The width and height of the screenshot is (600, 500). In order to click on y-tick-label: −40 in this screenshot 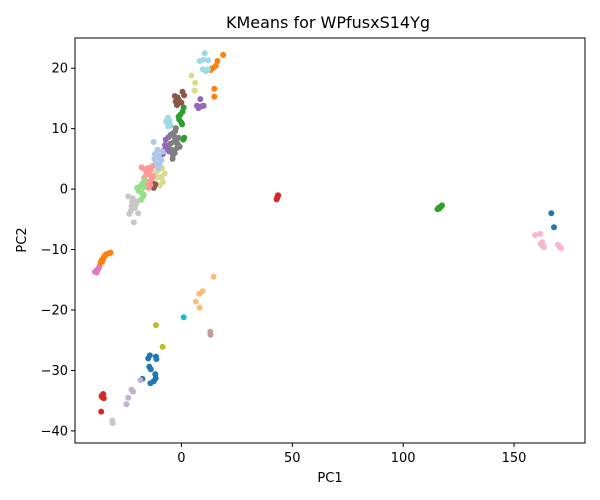, I will do `click(54, 431)`.